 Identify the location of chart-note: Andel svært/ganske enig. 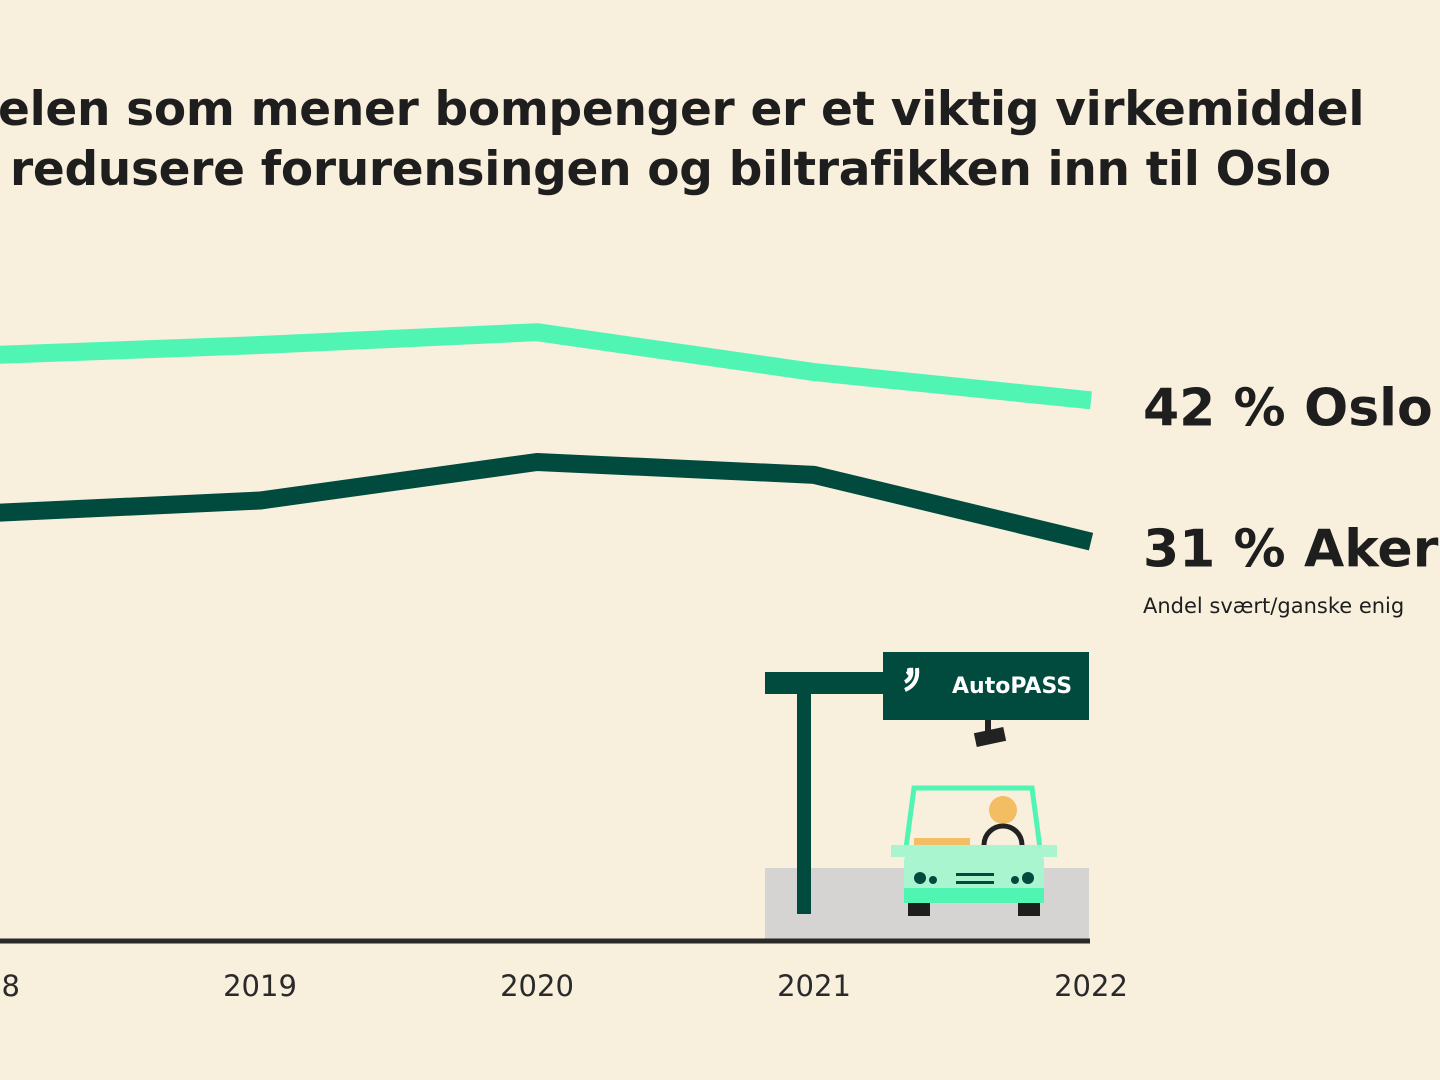
(1273, 606).